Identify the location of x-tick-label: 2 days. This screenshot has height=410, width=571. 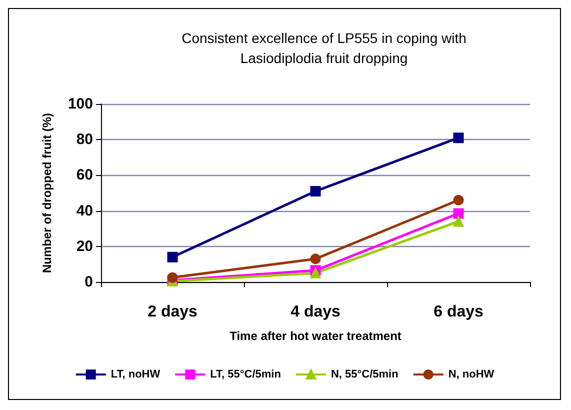
(173, 312).